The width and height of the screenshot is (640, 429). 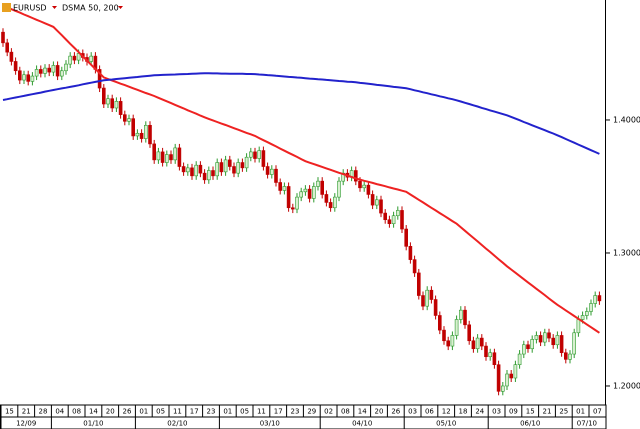 I want to click on x-tick-label: 09, so click(x=513, y=412).